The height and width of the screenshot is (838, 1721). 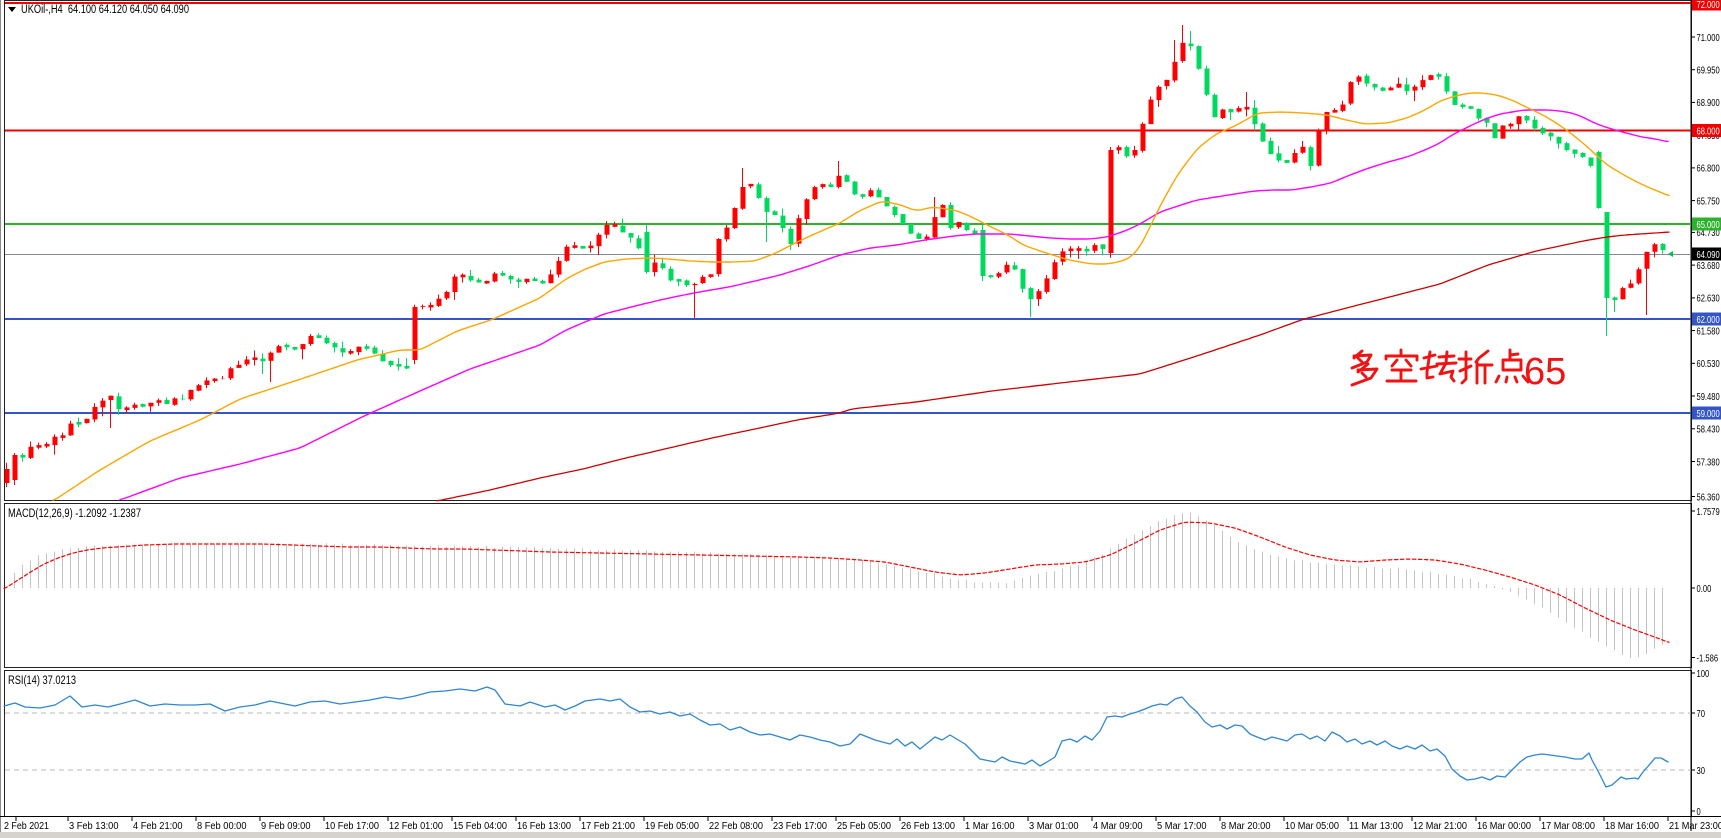 What do you see at coordinates (1708, 364) in the screenshot?
I see `svg-text: 60.530` at bounding box center [1708, 364].